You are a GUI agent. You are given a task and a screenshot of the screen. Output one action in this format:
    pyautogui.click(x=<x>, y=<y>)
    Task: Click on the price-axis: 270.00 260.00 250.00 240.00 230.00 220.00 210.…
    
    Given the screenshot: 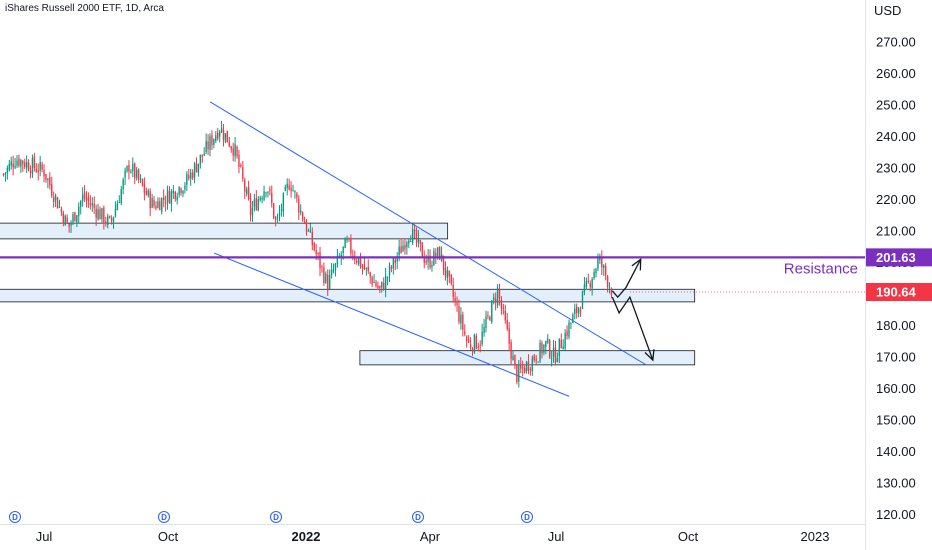 What is the action you would take?
    pyautogui.click(x=896, y=279)
    